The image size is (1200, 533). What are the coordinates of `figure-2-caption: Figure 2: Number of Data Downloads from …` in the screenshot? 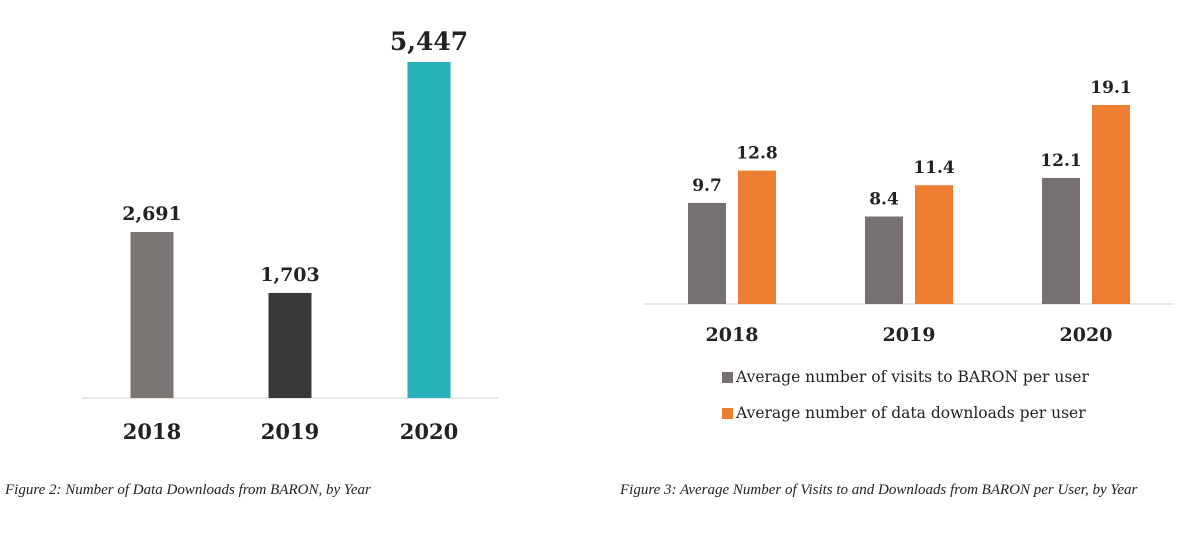 It's located at (188, 490).